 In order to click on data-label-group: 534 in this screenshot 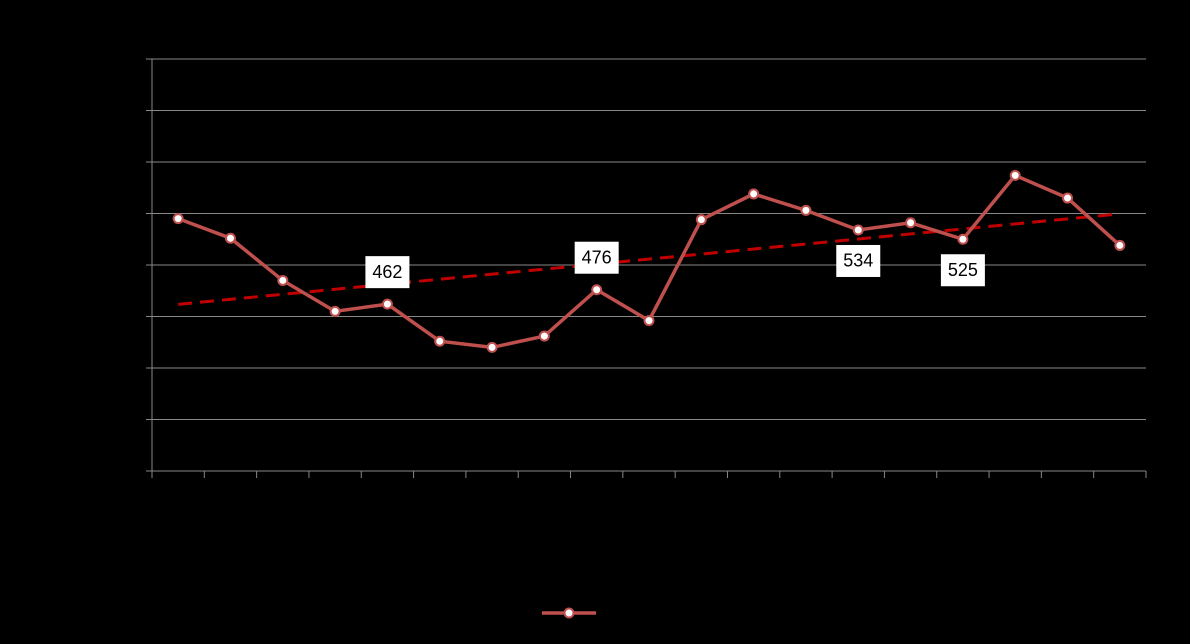, I will do `click(858, 260)`.